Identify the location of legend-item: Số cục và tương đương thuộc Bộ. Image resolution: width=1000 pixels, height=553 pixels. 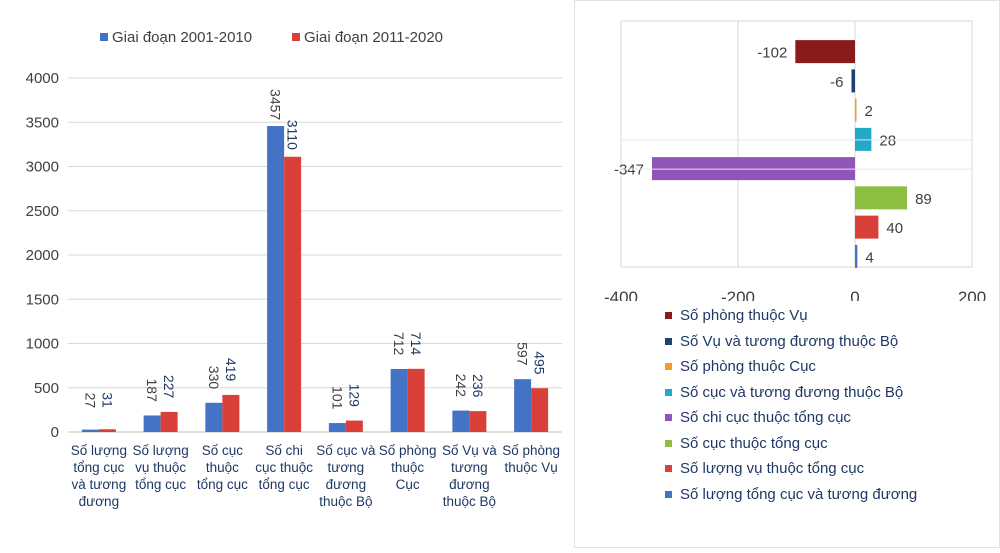
(784, 392).